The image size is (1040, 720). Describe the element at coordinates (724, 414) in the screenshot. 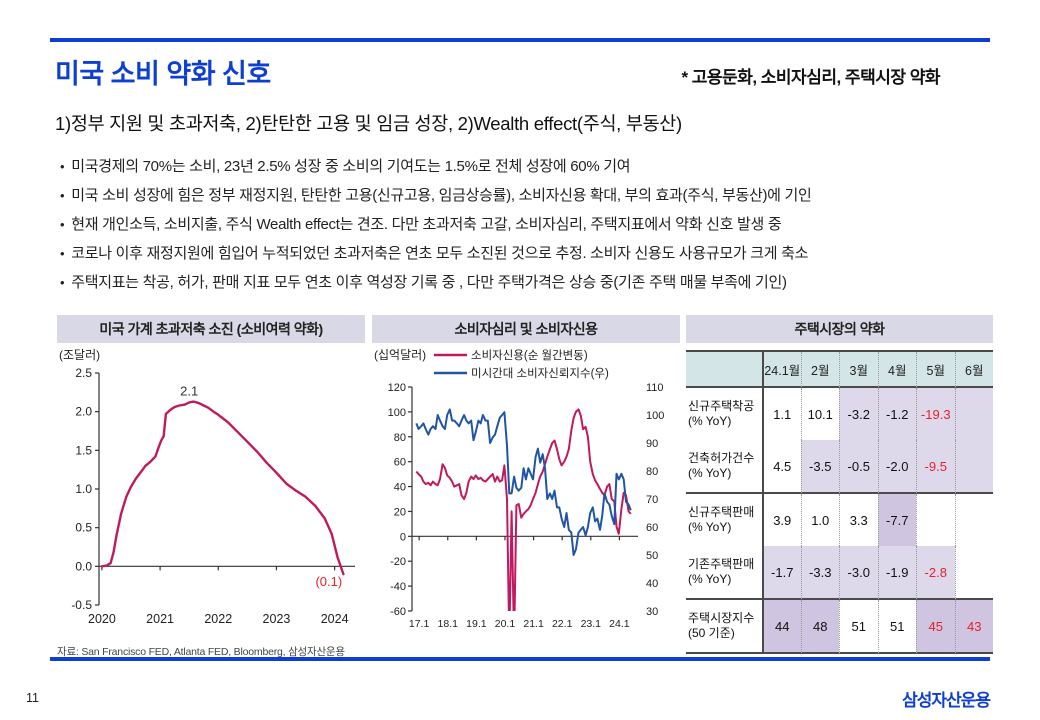

I see `table-row-label: 신규주택착공 (% YoY)` at that location.